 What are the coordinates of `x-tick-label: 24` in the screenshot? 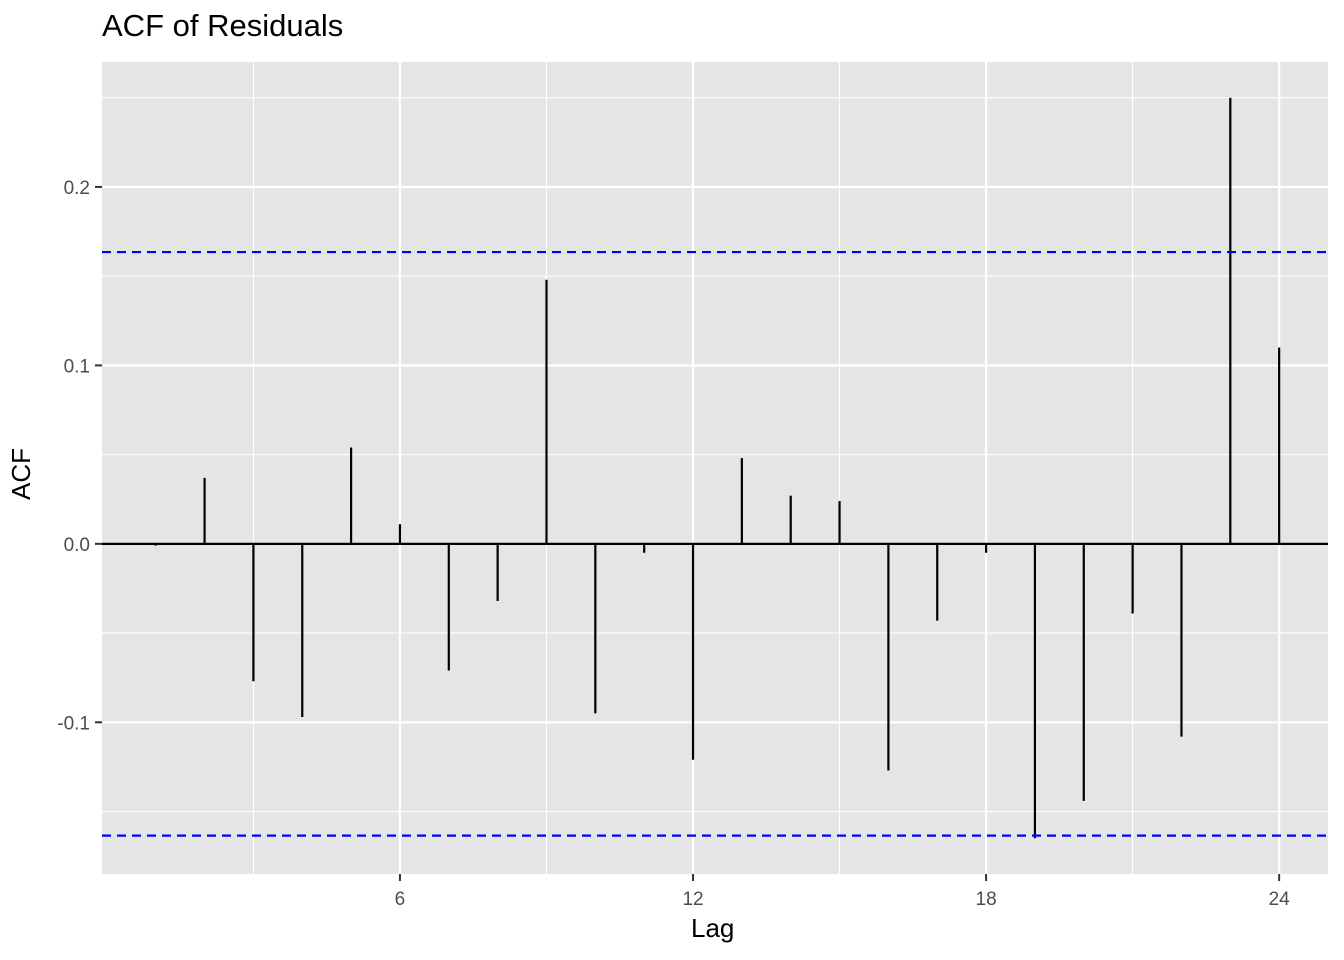 It's located at (1280, 899).